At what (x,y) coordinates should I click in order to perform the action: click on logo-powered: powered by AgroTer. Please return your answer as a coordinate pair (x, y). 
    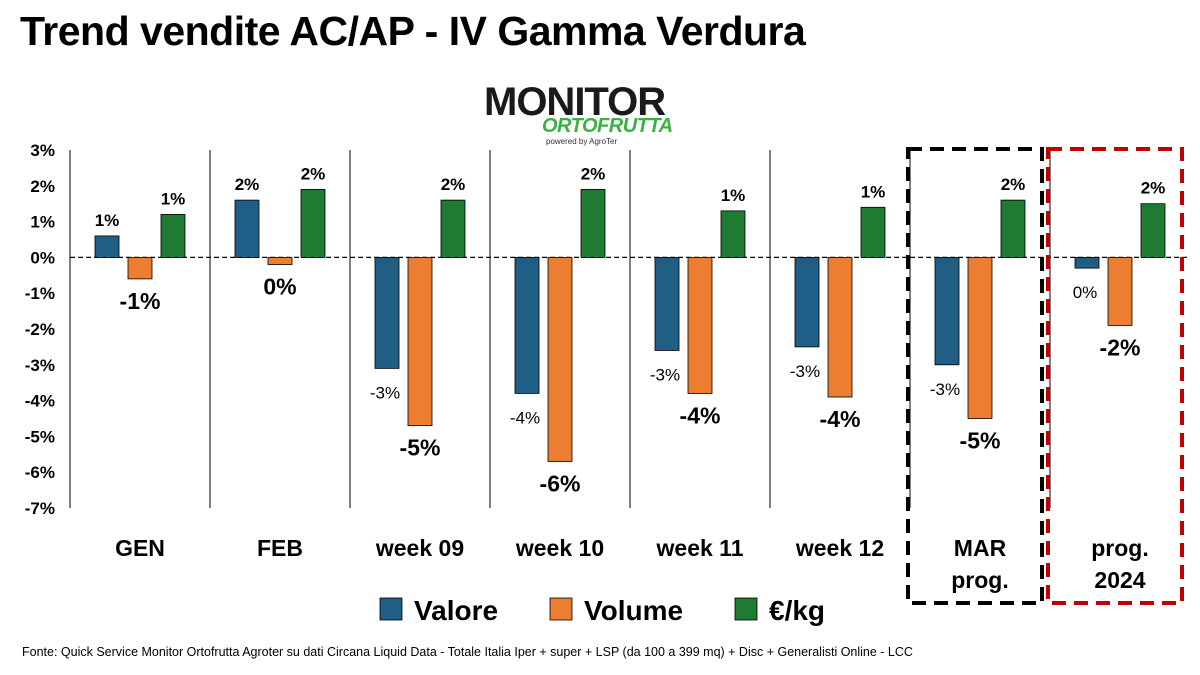
    Looking at the image, I should click on (582, 141).